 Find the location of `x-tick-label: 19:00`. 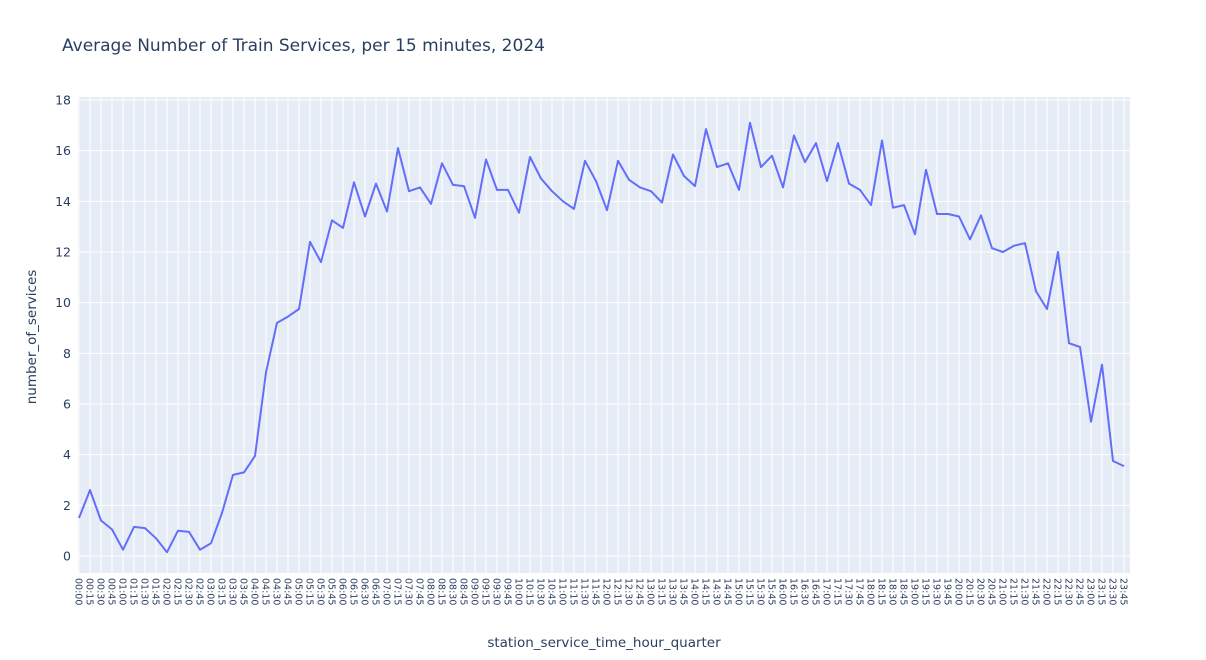

x-tick-label: 19:00 is located at coordinates (914, 591).